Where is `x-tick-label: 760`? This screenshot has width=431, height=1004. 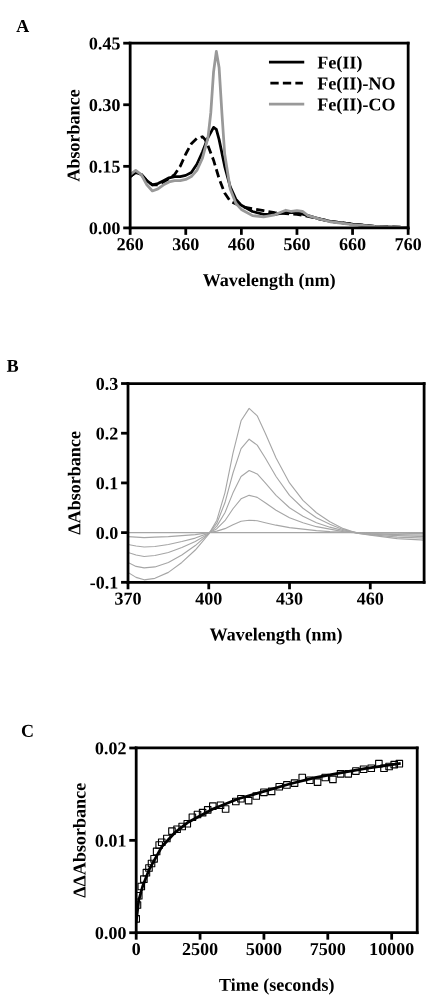 x-tick-label: 760 is located at coordinates (408, 244).